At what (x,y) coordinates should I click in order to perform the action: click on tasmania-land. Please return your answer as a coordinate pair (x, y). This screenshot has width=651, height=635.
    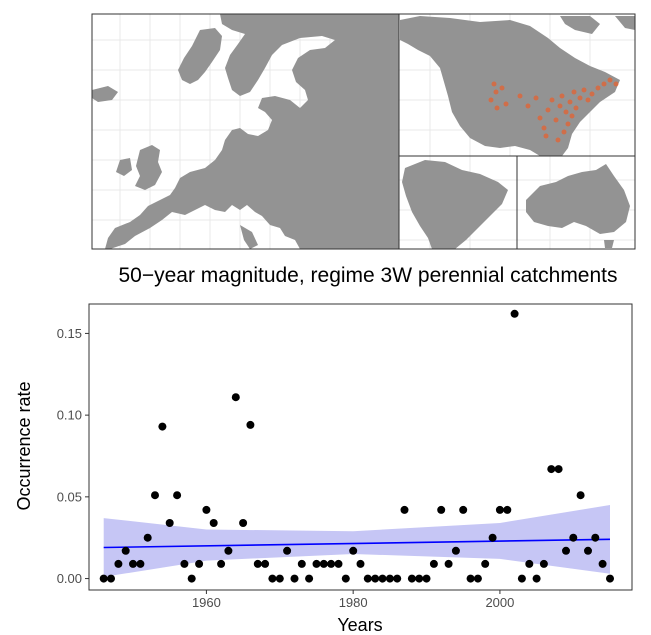
    Looking at the image, I should click on (609, 244).